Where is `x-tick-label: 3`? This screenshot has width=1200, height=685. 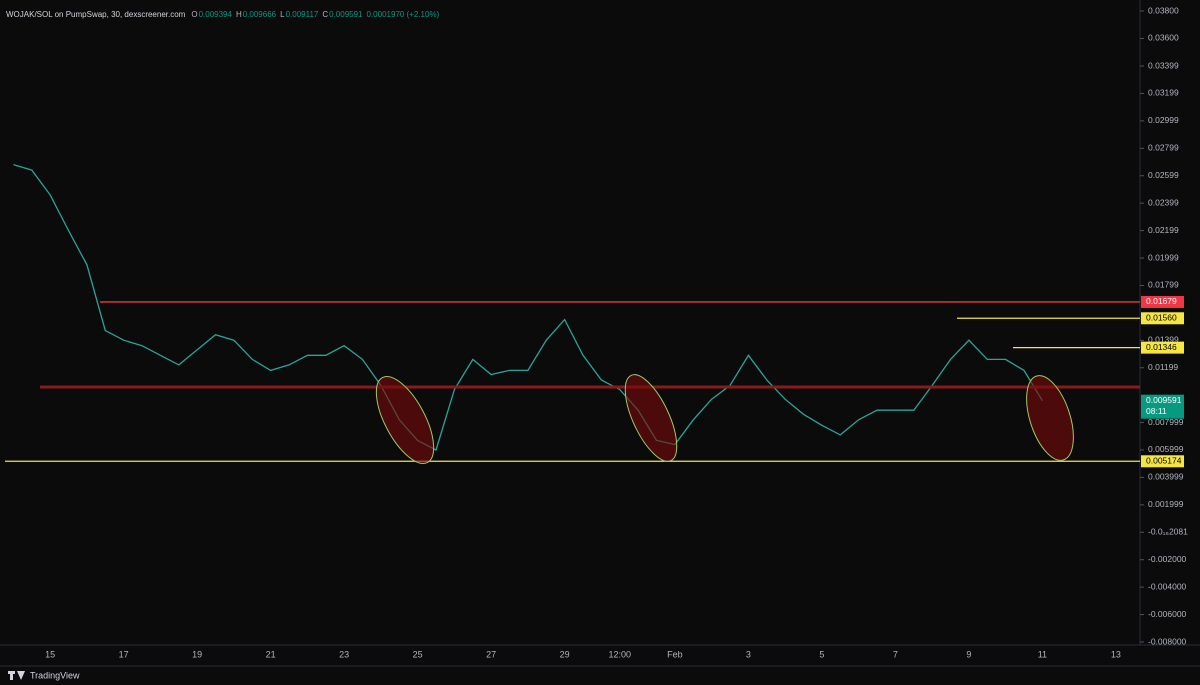
x-tick-label: 3 is located at coordinates (748, 654).